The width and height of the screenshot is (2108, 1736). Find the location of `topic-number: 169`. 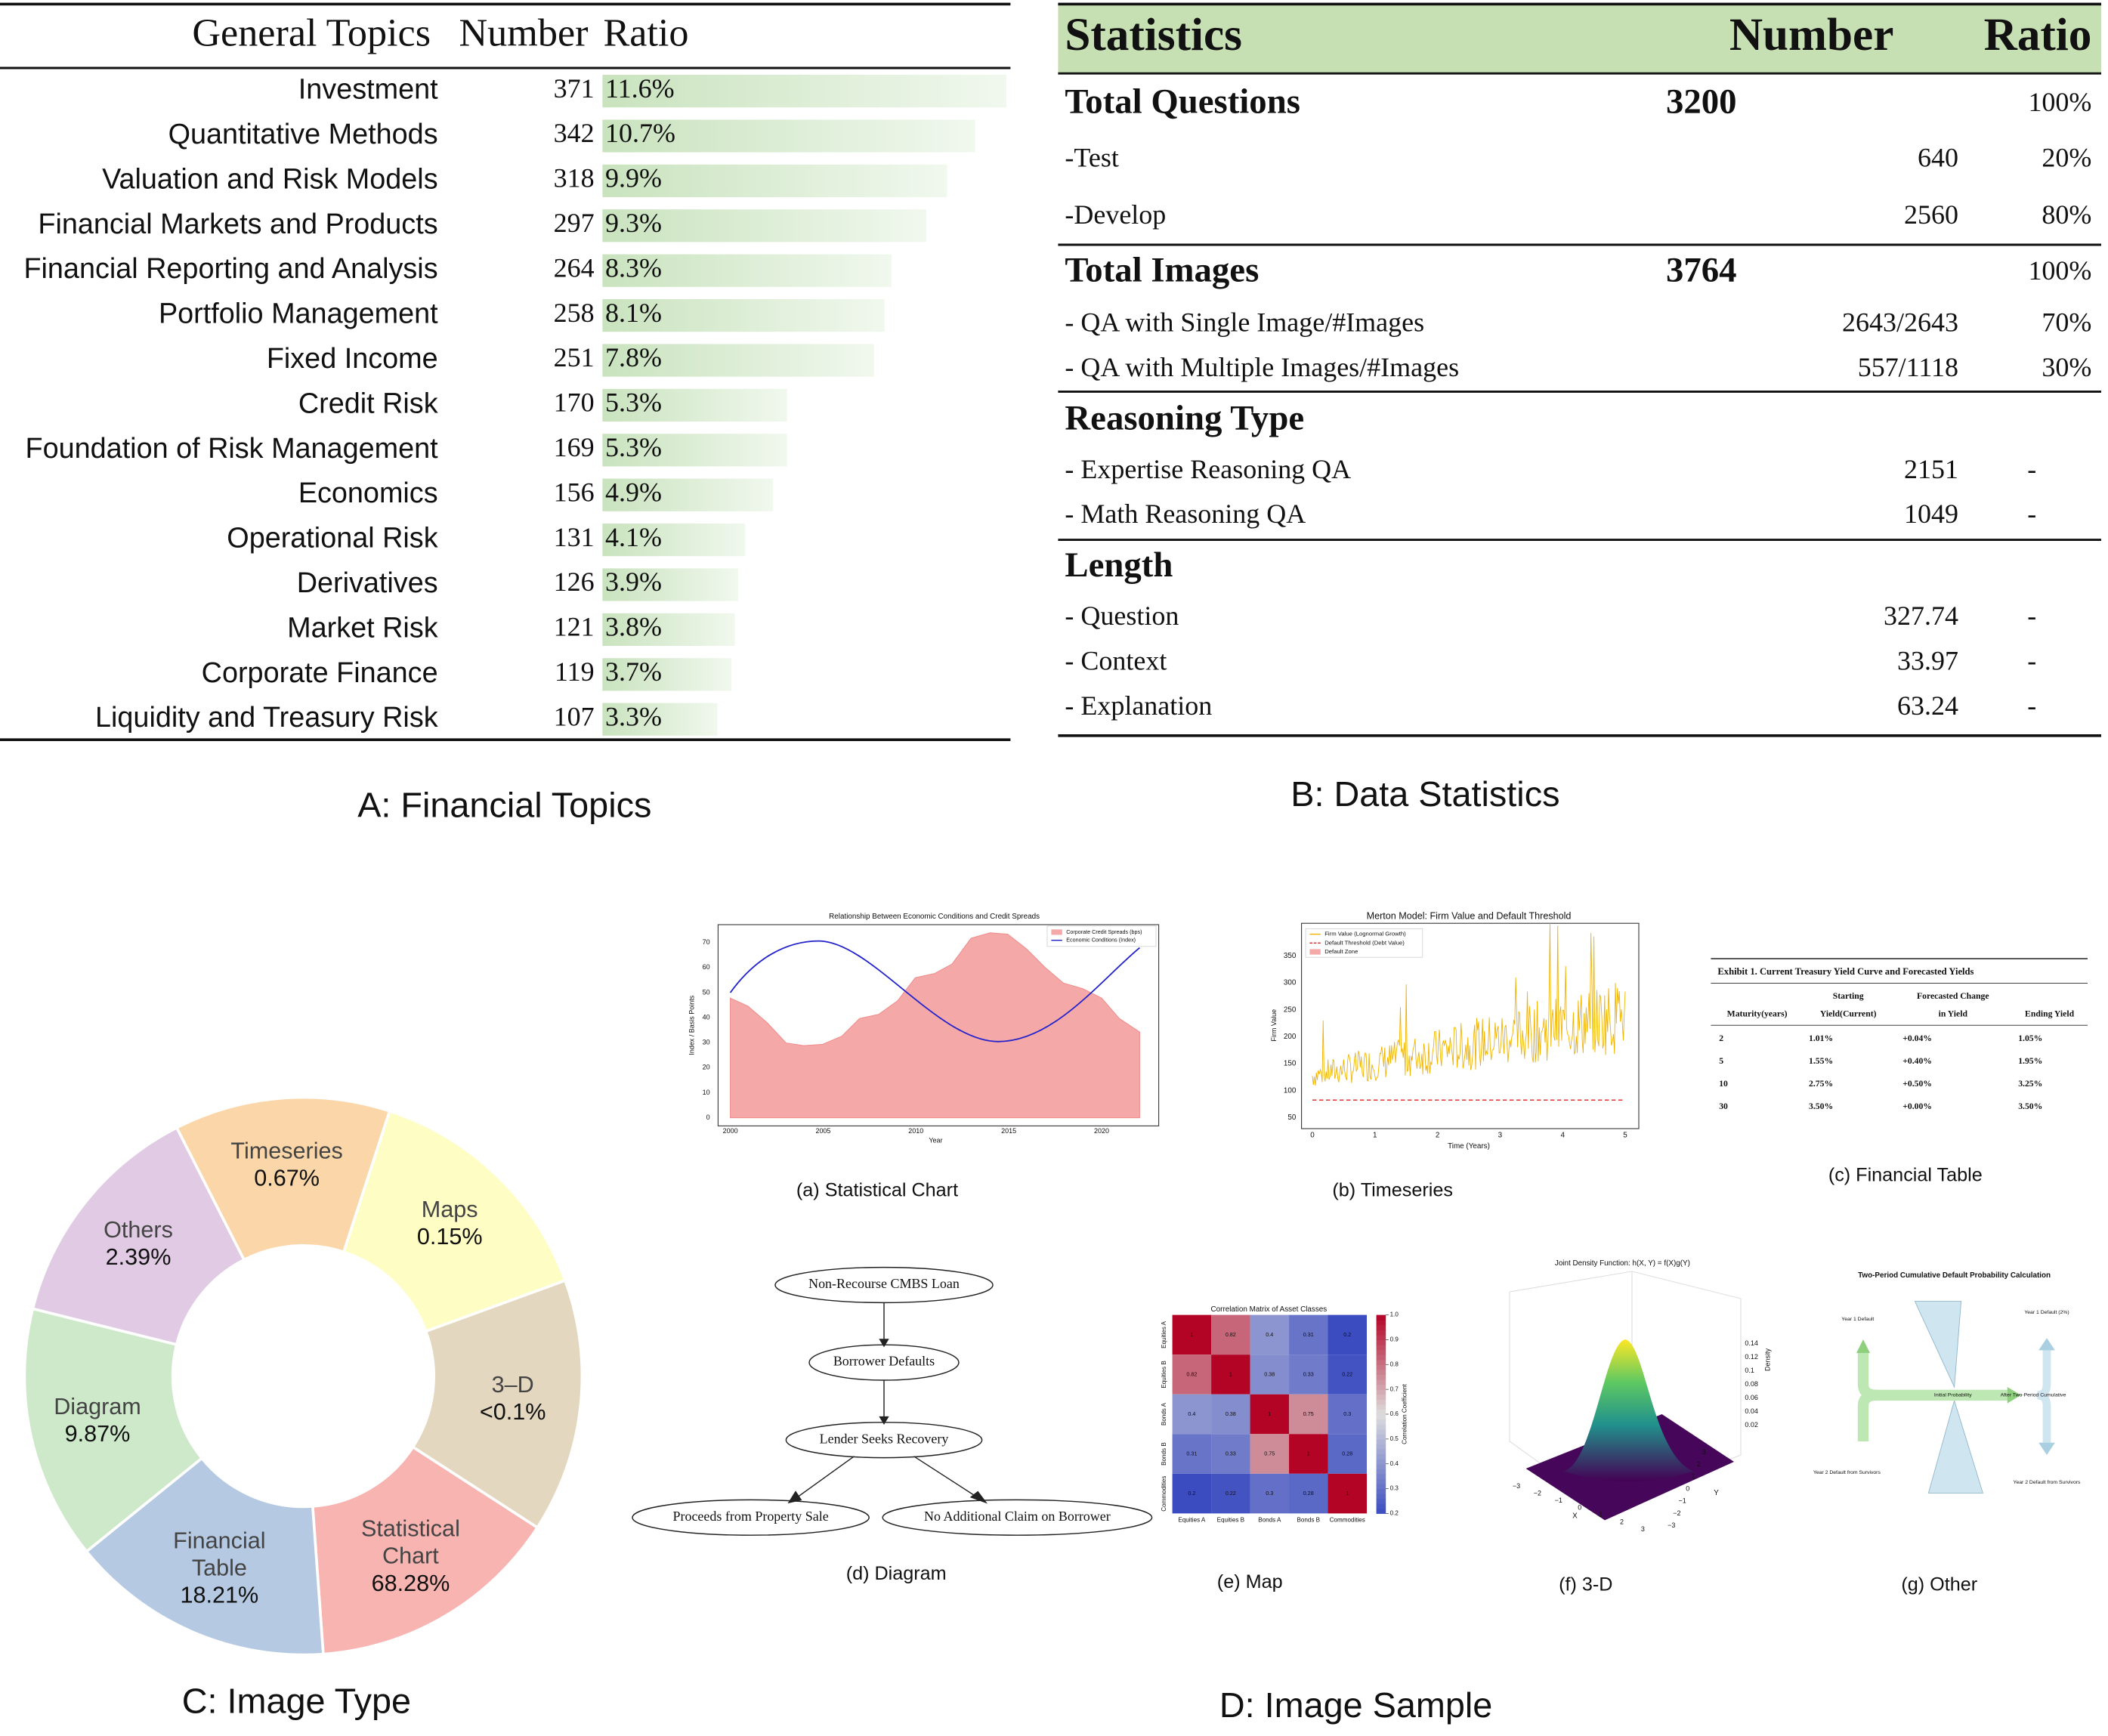

topic-number: 169 is located at coordinates (574, 447).